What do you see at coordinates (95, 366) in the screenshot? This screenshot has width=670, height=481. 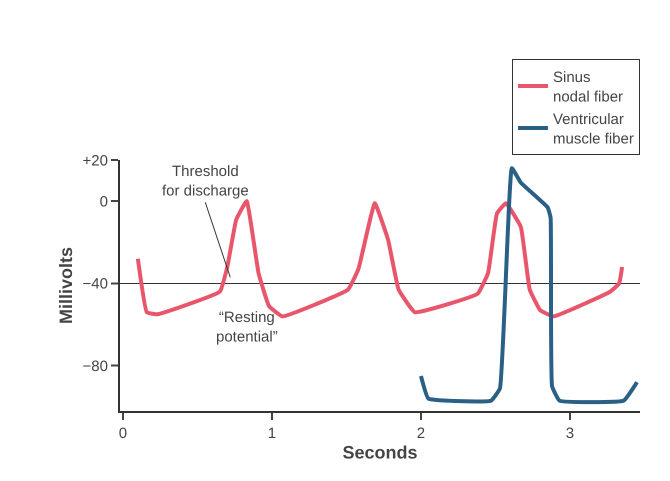 I see `y-tick-label: −80` at bounding box center [95, 366].